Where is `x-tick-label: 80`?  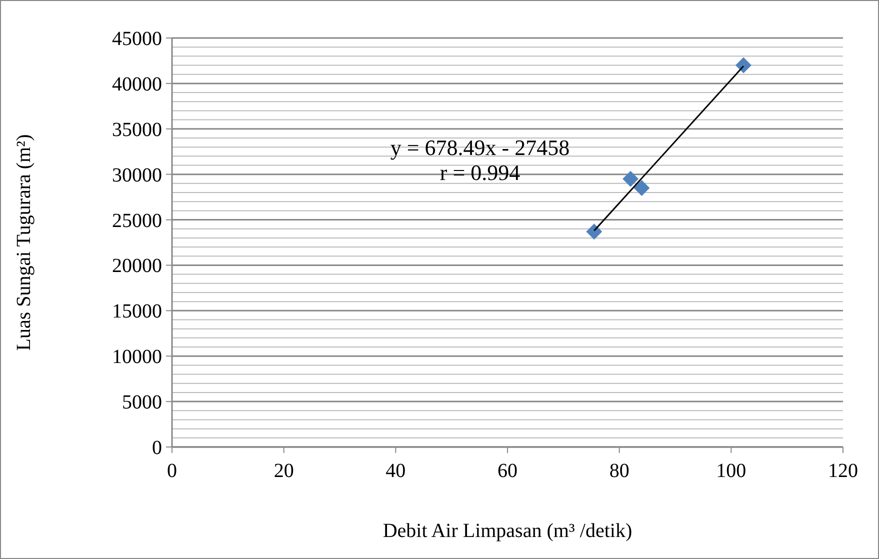
x-tick-label: 80 is located at coordinates (619, 471).